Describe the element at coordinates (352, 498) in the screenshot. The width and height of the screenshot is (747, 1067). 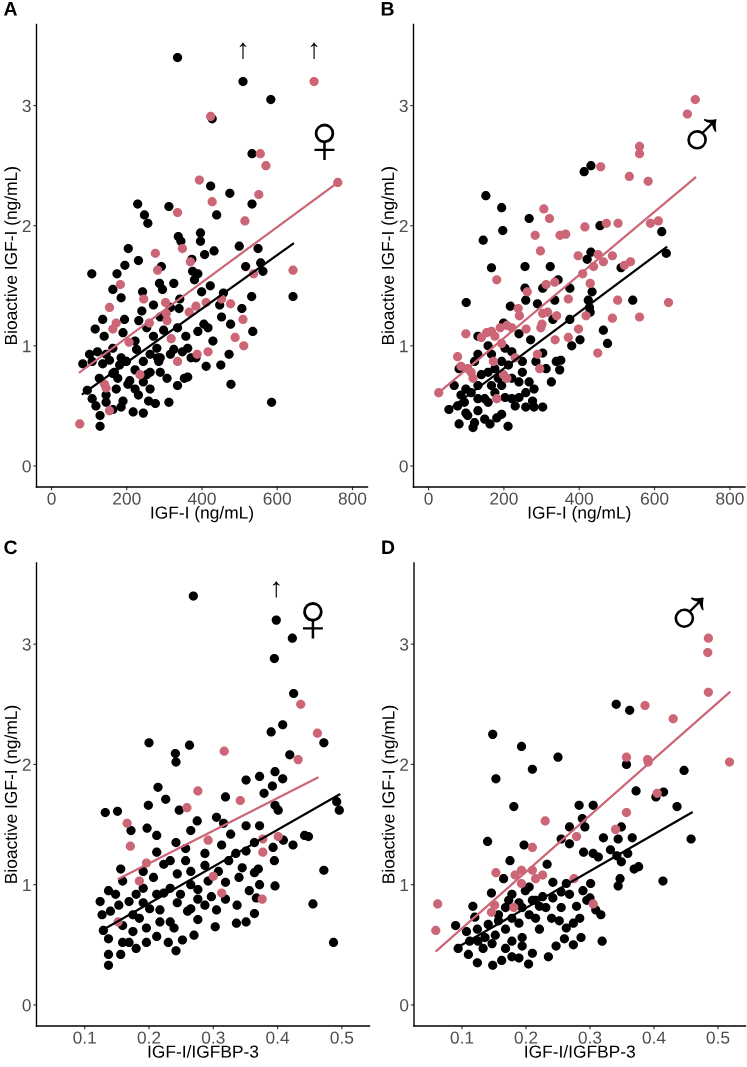
I see `x-tick-label: 800` at that location.